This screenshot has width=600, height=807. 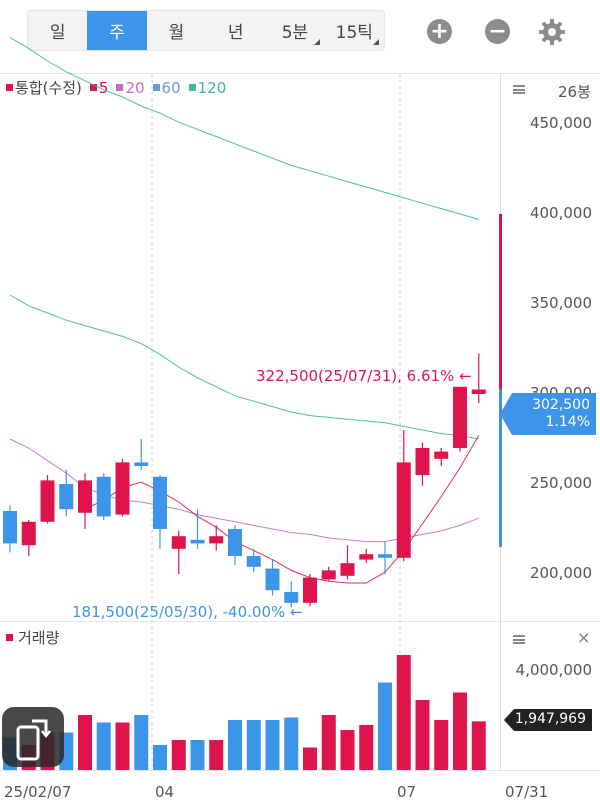 What do you see at coordinates (93, 87) in the screenshot?
I see `legend-ma5-swatch` at bounding box center [93, 87].